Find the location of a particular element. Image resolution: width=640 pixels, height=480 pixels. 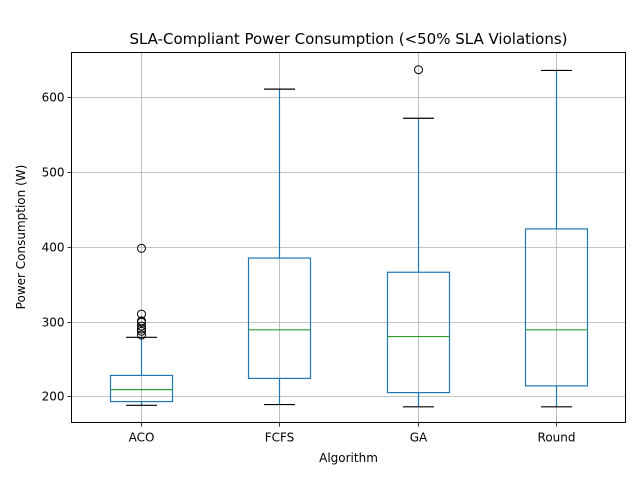

box-group-round is located at coordinates (556, 238).